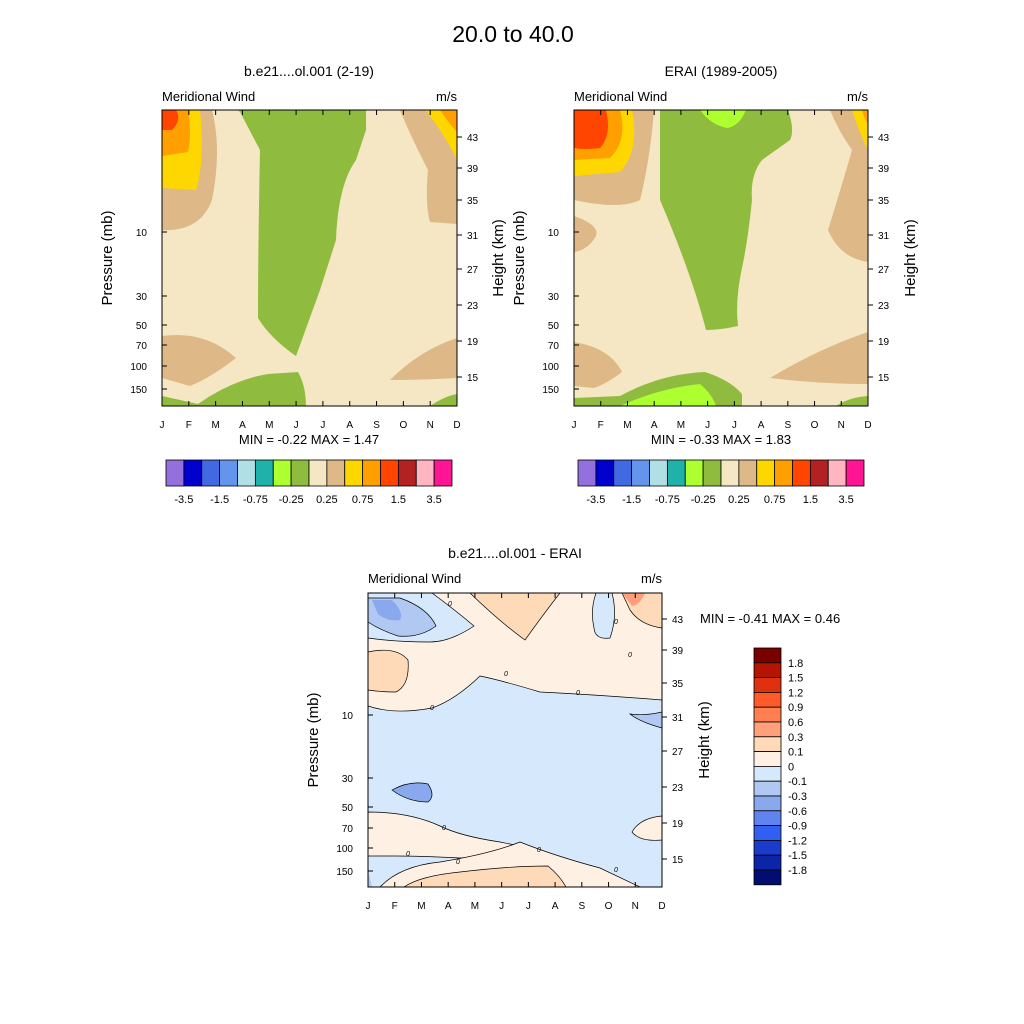  I want to click on colorbar-label: -0.75, so click(255, 500).